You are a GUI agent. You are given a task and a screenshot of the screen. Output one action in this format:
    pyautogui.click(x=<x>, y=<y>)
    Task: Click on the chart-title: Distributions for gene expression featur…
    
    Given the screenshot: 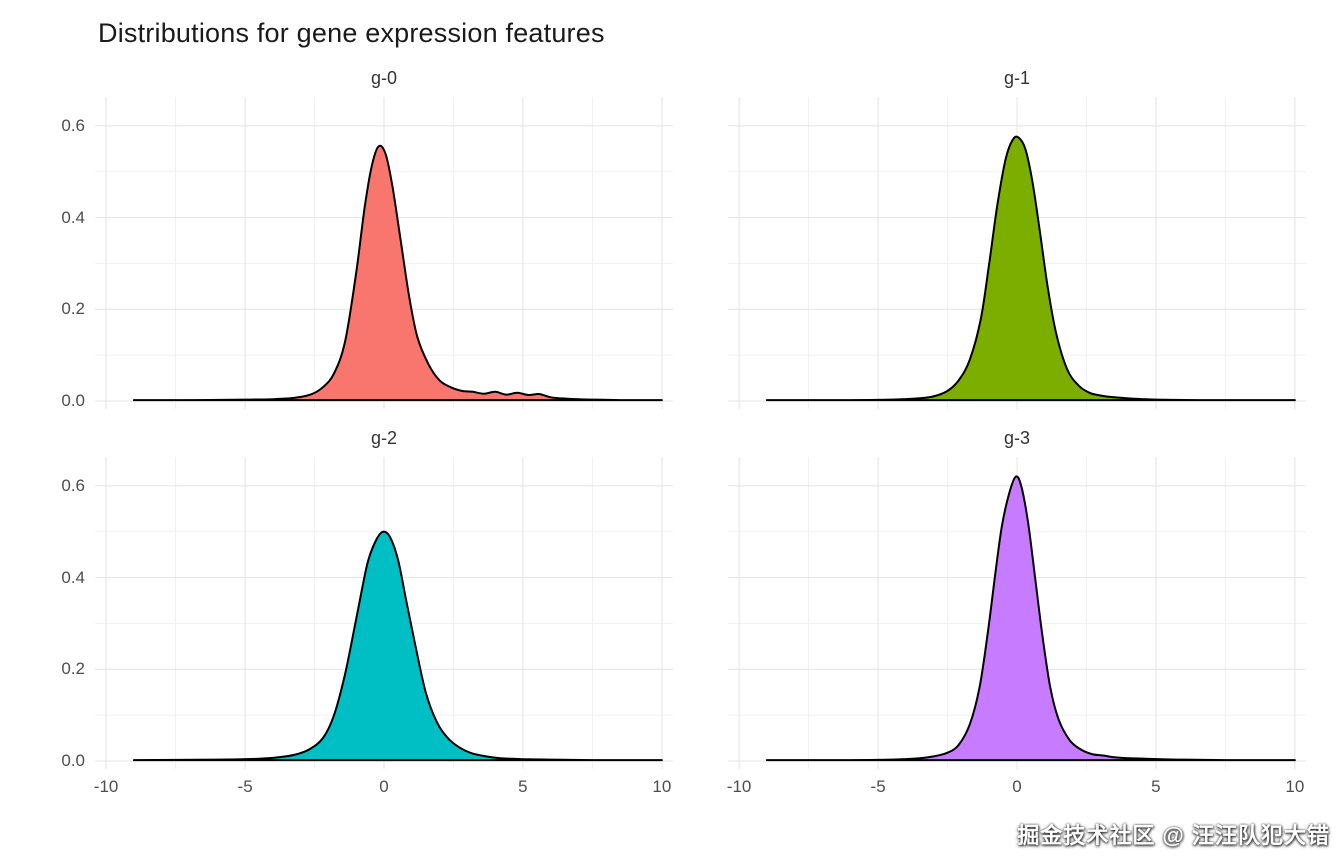 What is the action you would take?
    pyautogui.click(x=351, y=33)
    